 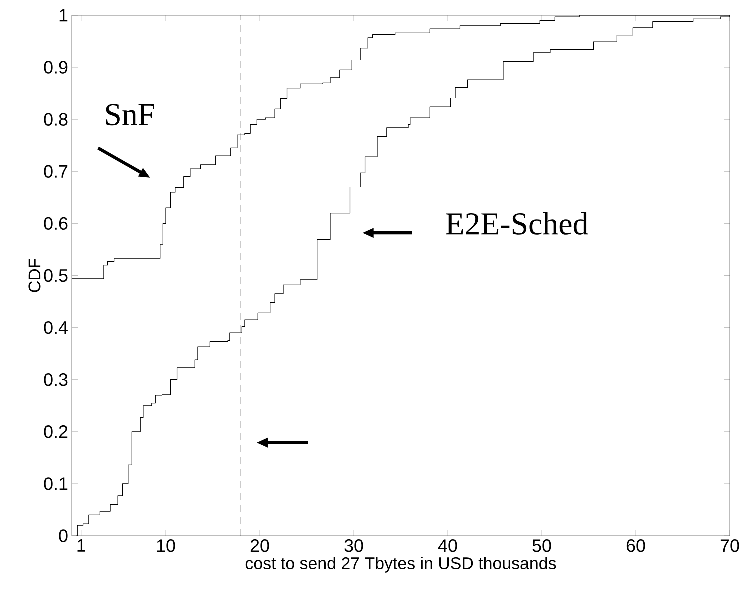 What do you see at coordinates (166, 546) in the screenshot?
I see `x-tick-label: 10` at bounding box center [166, 546].